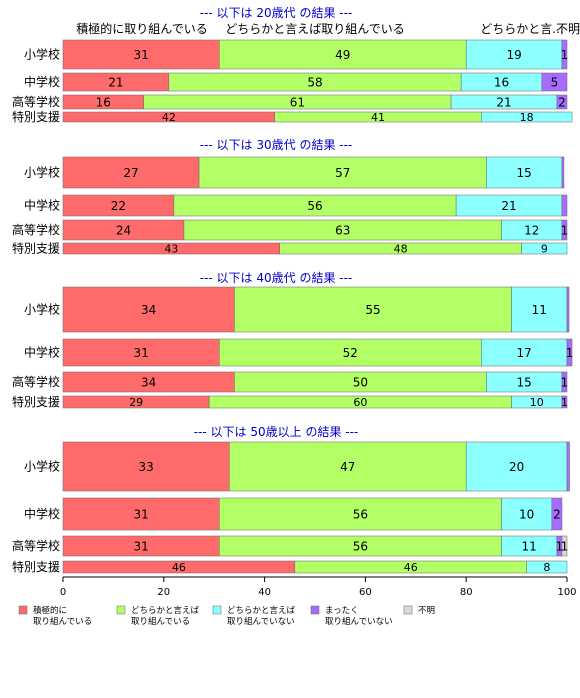  I want to click on group-title: --- 以下は 50歳以上 の結果 ---, so click(276, 432).